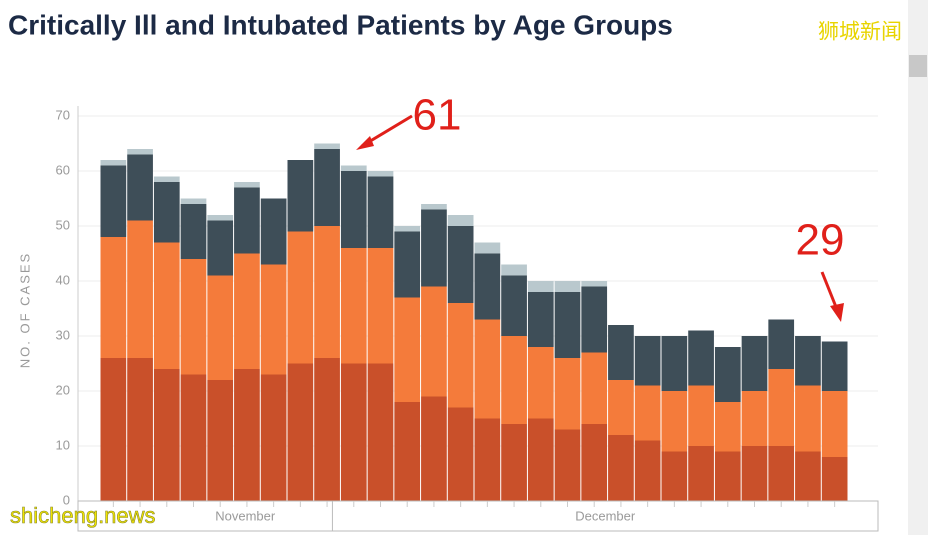 The height and width of the screenshot is (540, 928). I want to click on y-tick-label: 10, so click(63, 444).